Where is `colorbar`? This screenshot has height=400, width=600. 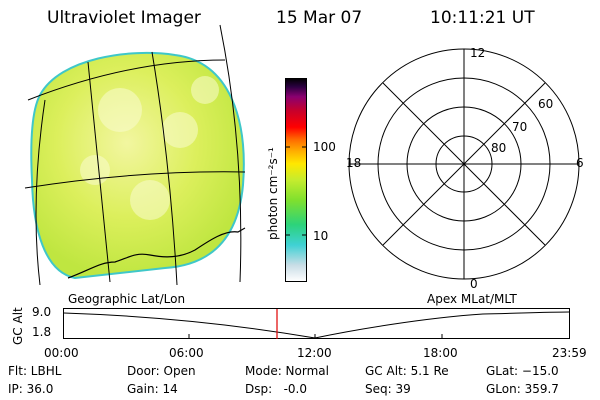 colorbar is located at coordinates (296, 180).